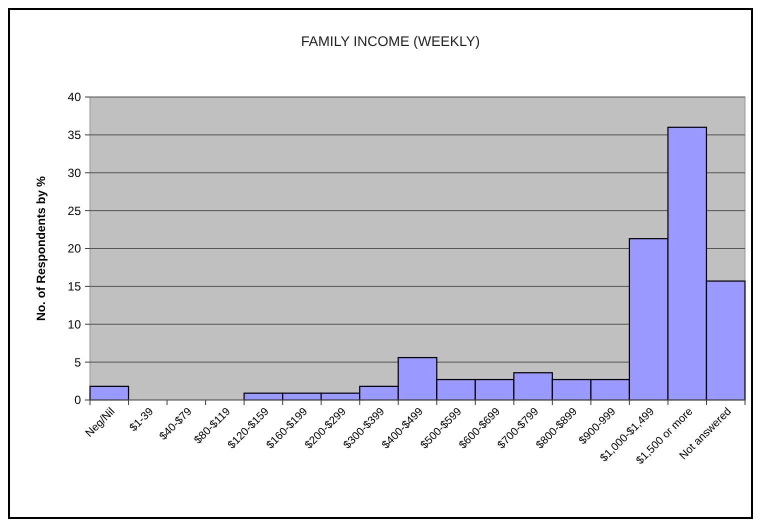  What do you see at coordinates (78, 400) in the screenshot?
I see `y-tick-label: 0` at bounding box center [78, 400].